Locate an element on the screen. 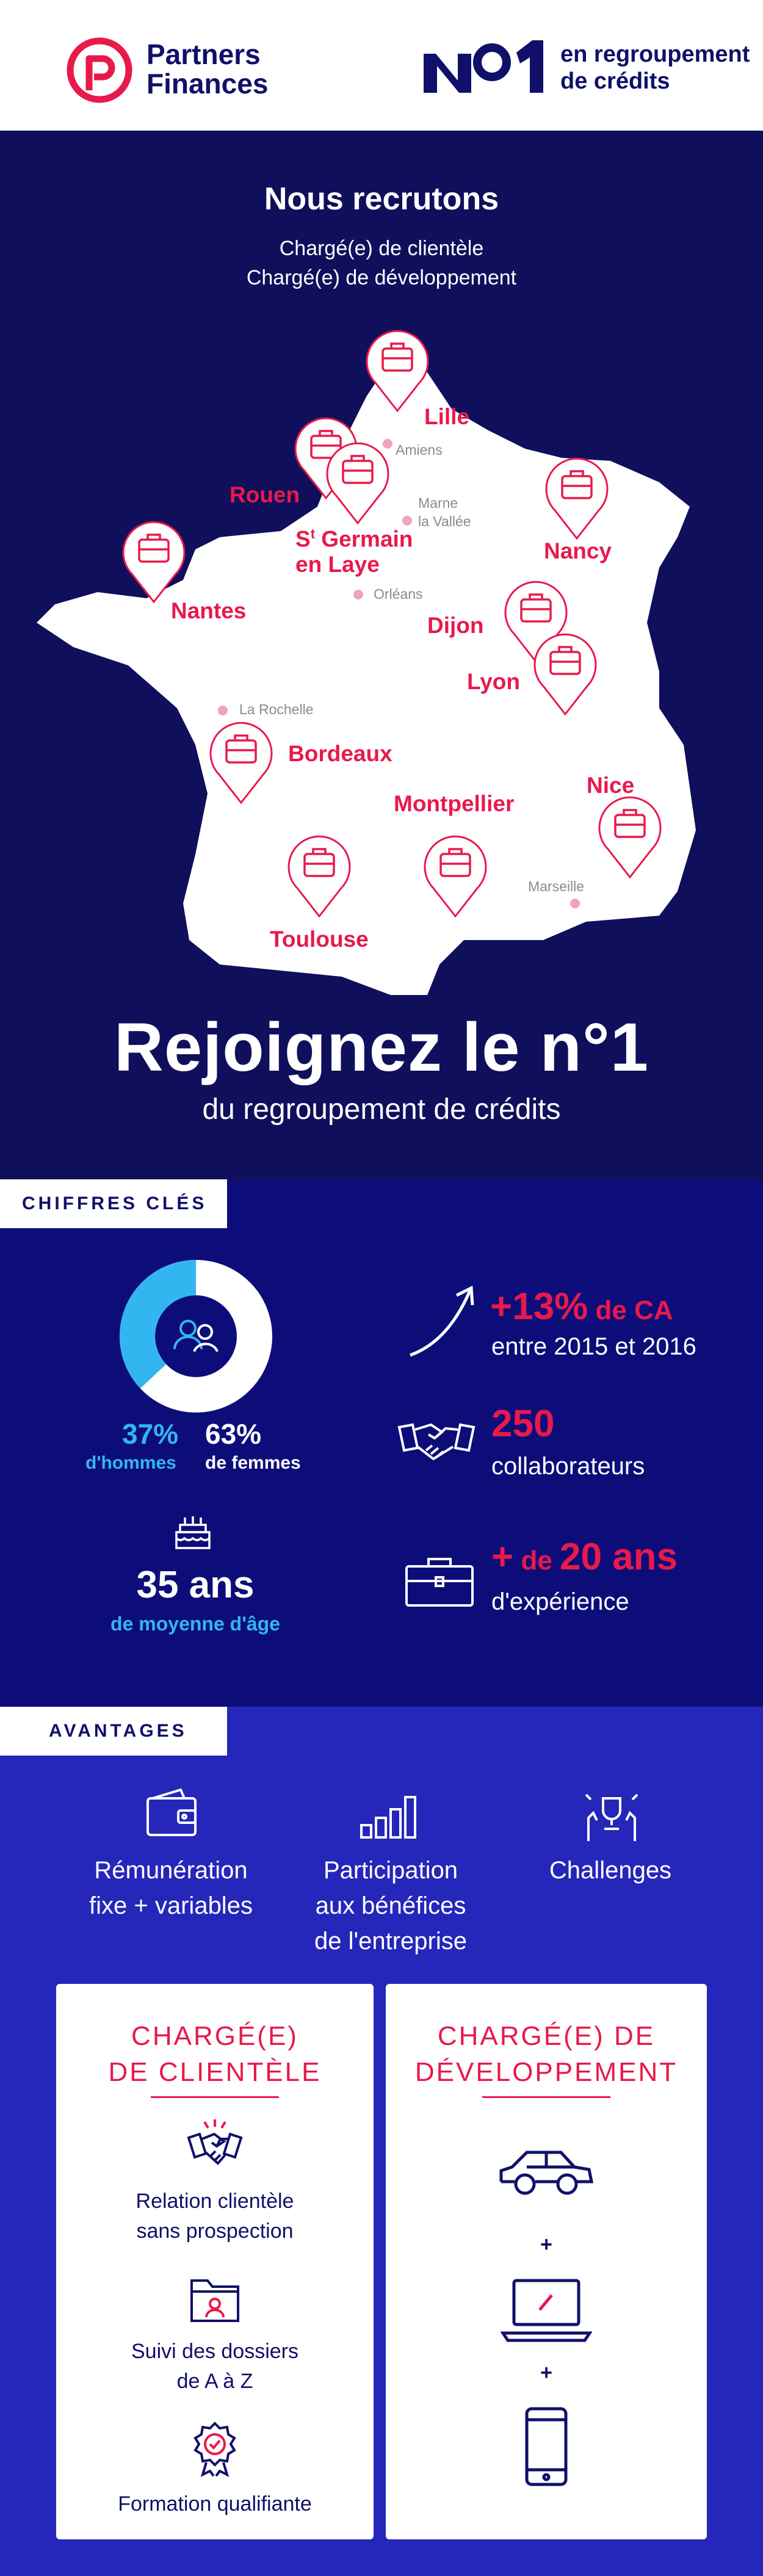  card-client-title: CHARGÉ(E) DE CLIENTÈLE is located at coordinates (215, 2054).